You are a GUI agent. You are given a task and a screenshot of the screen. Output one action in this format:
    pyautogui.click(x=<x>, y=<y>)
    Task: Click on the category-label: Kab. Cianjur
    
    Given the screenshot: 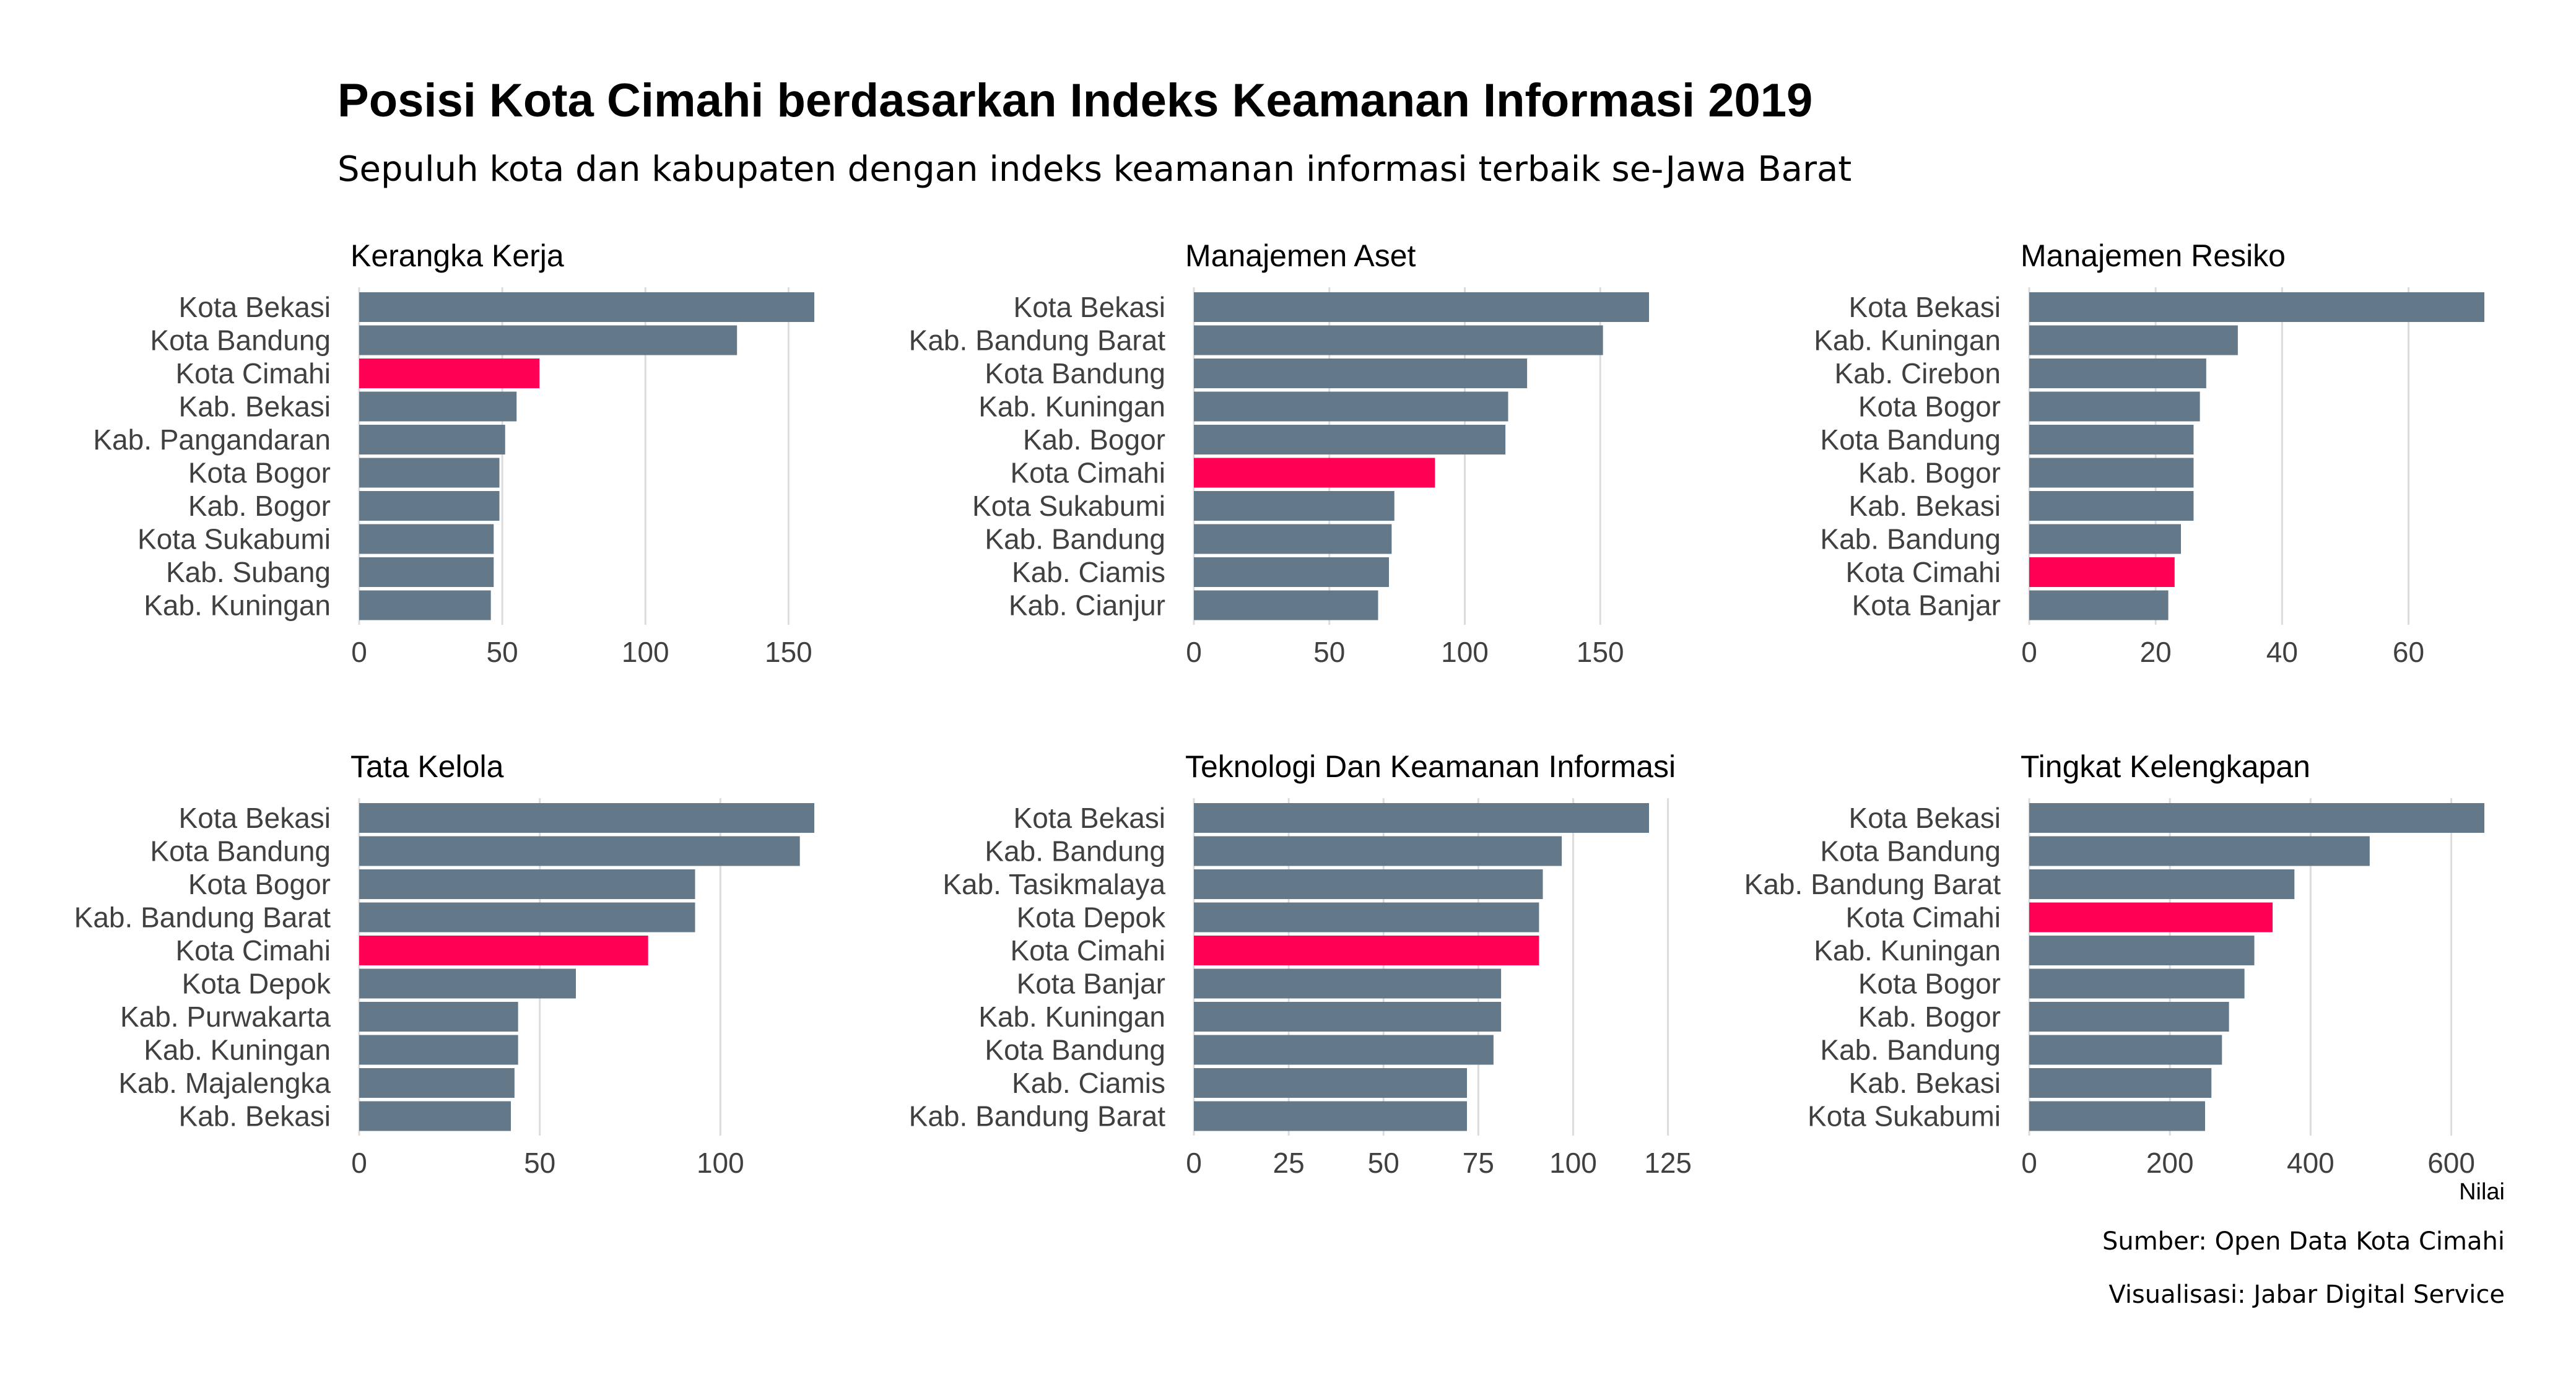 What is the action you would take?
    pyautogui.click(x=1087, y=605)
    